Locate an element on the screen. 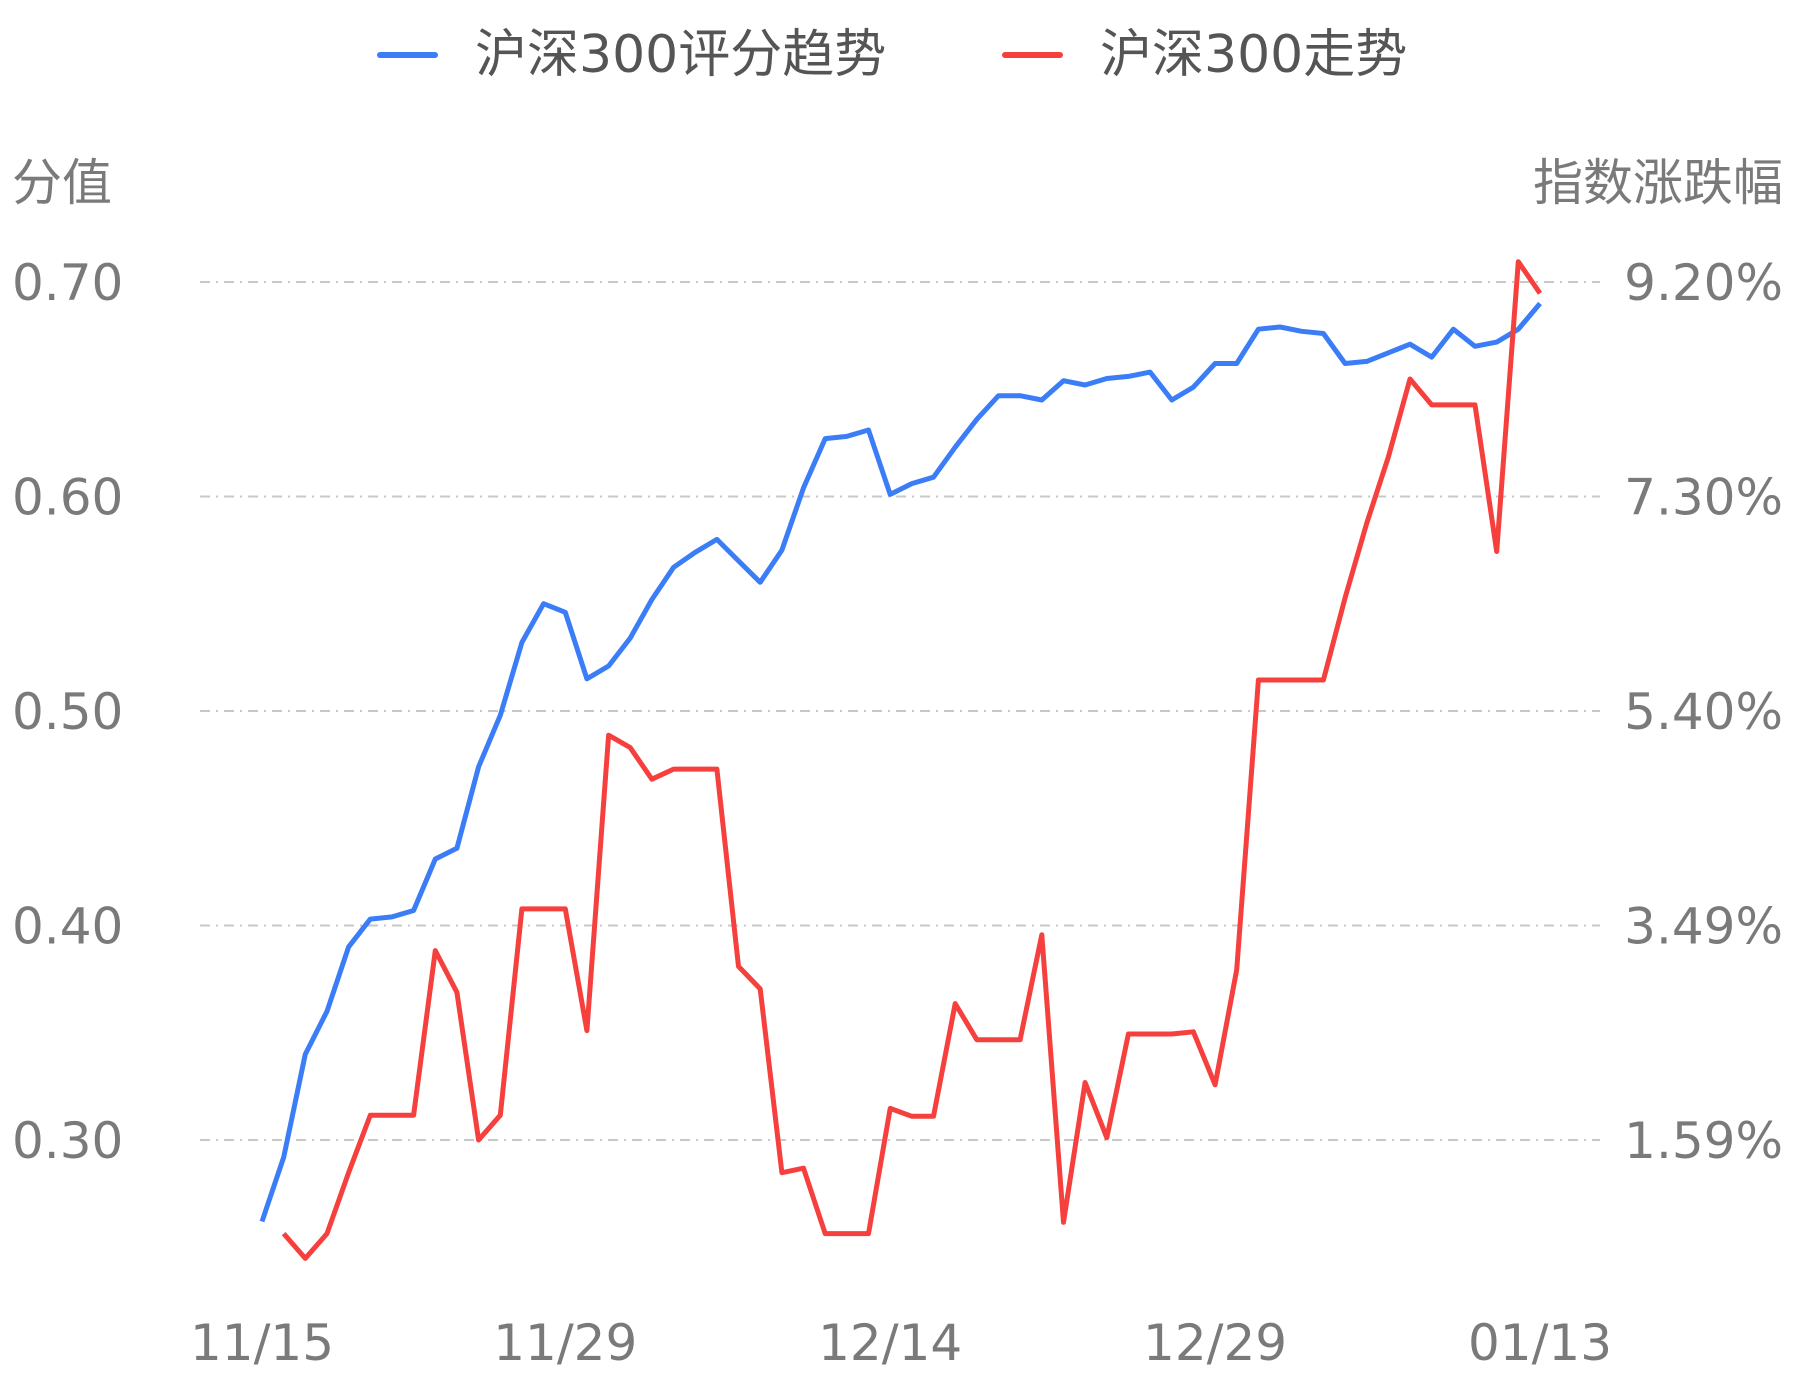  y-left-tick-label: 0.60 is located at coordinates (67, 498).